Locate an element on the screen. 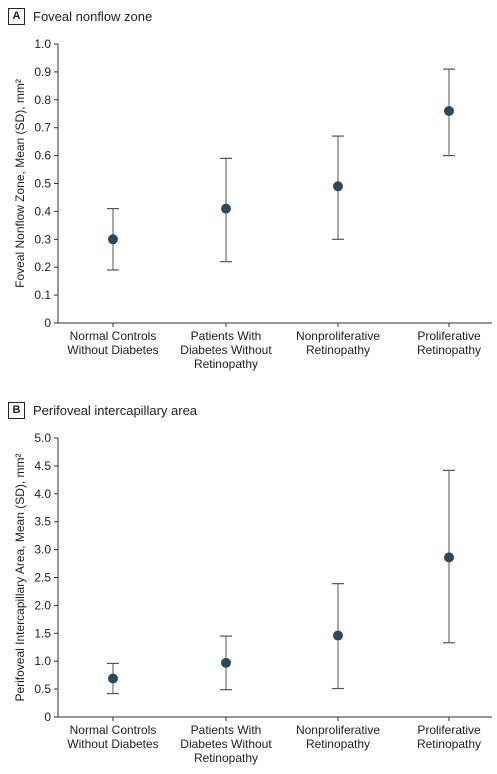 This screenshot has height=774, width=497. panel-b-header: B Perifoveal intercapillary area is located at coordinates (102, 410).